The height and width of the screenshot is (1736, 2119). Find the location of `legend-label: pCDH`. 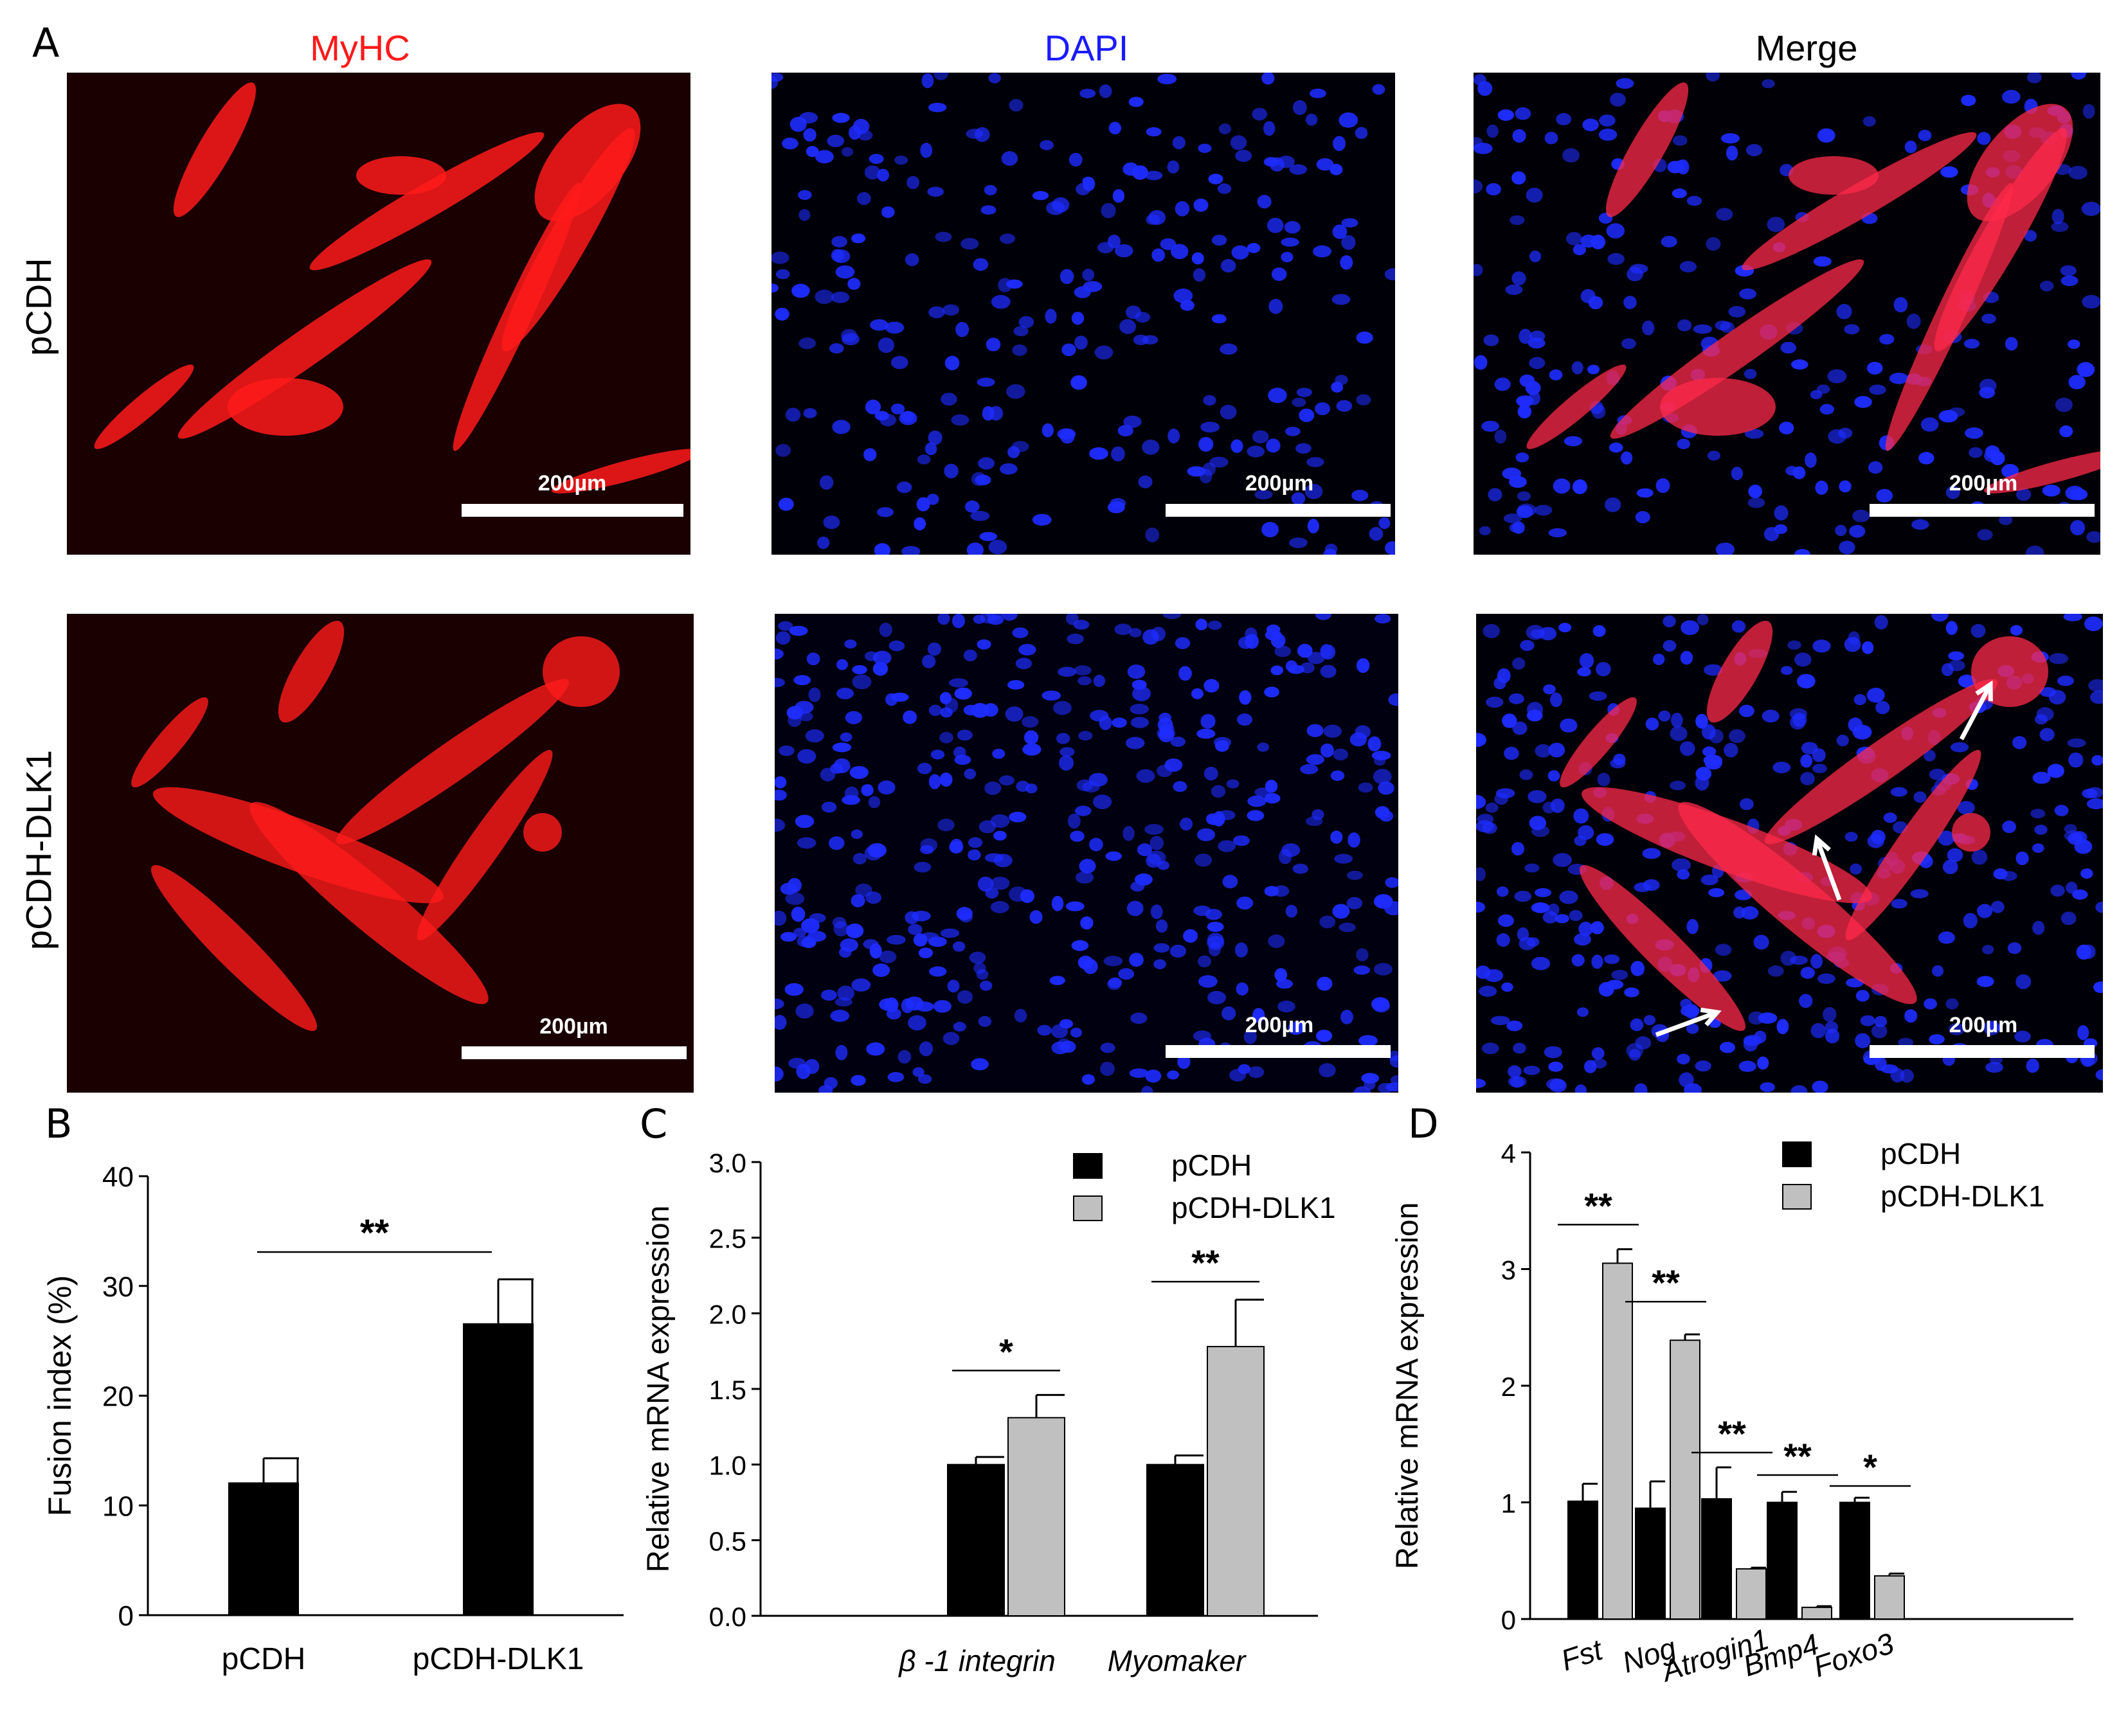

legend-label: pCDH is located at coordinates (1920, 1153).